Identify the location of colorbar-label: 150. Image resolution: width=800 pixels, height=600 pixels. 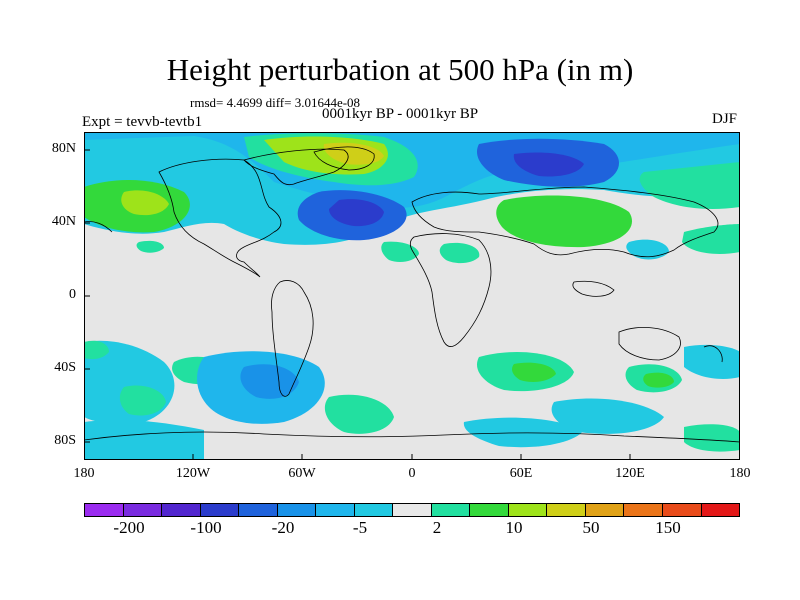
(668, 527).